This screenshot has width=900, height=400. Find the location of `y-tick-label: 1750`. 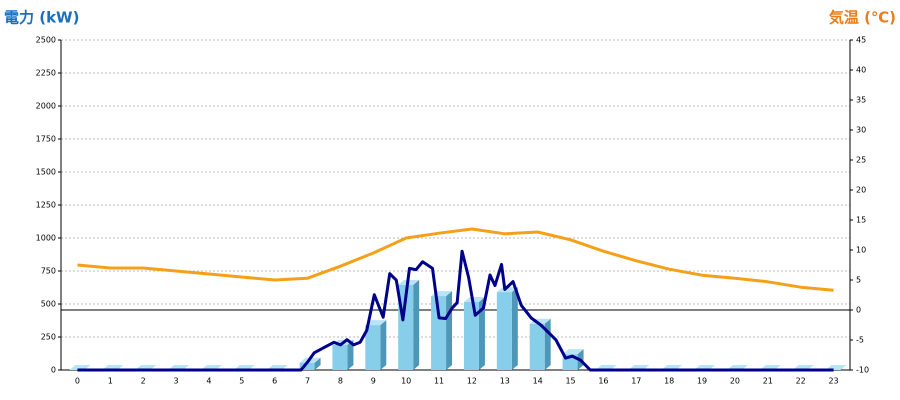

y-tick-label: 1750 is located at coordinates (46, 139).